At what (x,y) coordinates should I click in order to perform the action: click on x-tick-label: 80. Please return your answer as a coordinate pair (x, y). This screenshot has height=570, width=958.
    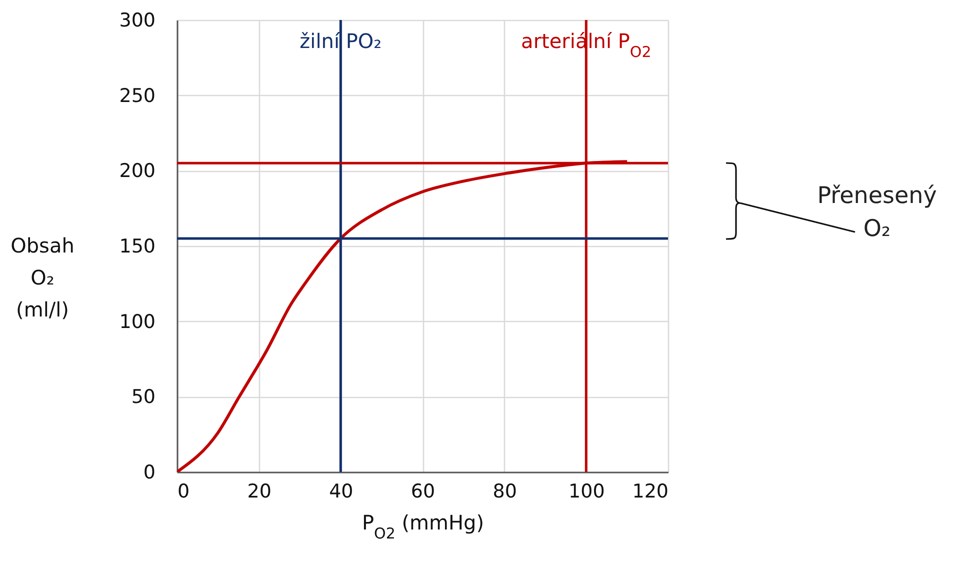
    Looking at the image, I should click on (504, 491).